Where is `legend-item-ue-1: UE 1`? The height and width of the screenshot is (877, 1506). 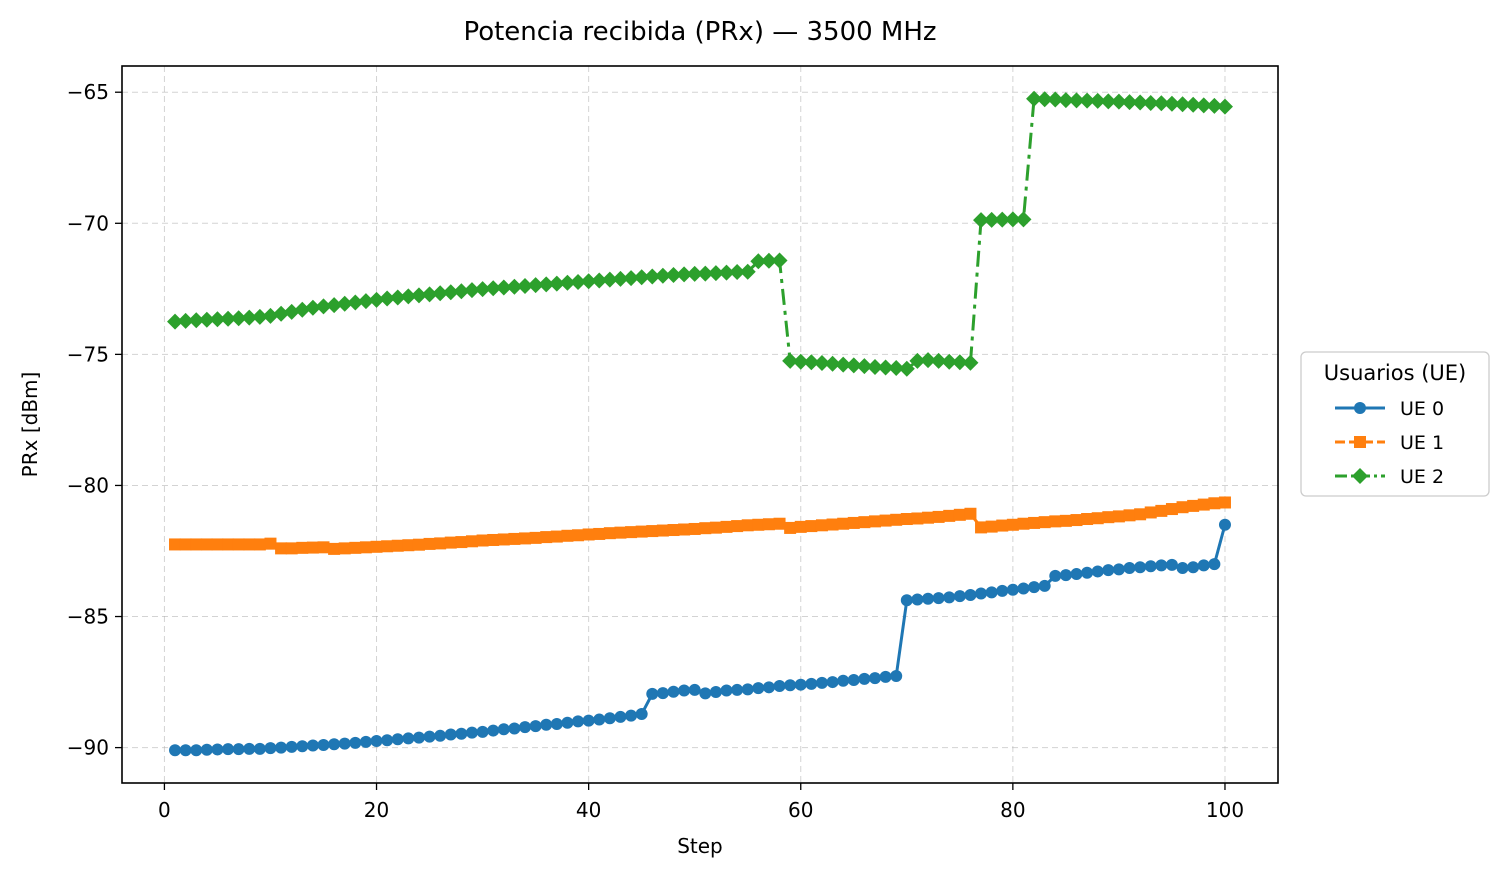
legend-item-ue-1: UE 1 is located at coordinates (1389, 443).